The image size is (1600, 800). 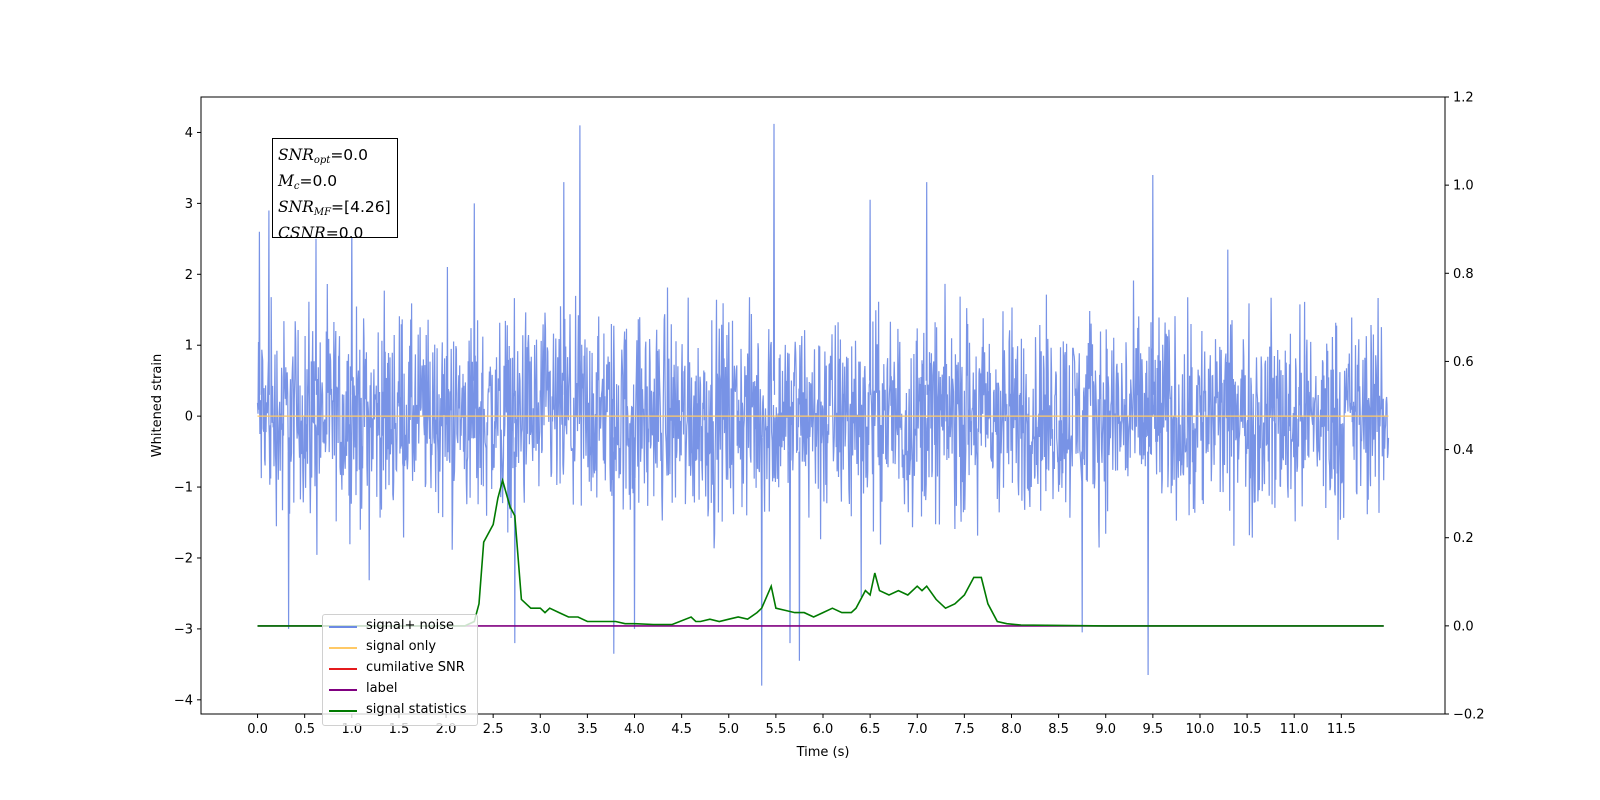 What do you see at coordinates (1463, 450) in the screenshot?
I see `y2-tick-label: 0.4` at bounding box center [1463, 450].